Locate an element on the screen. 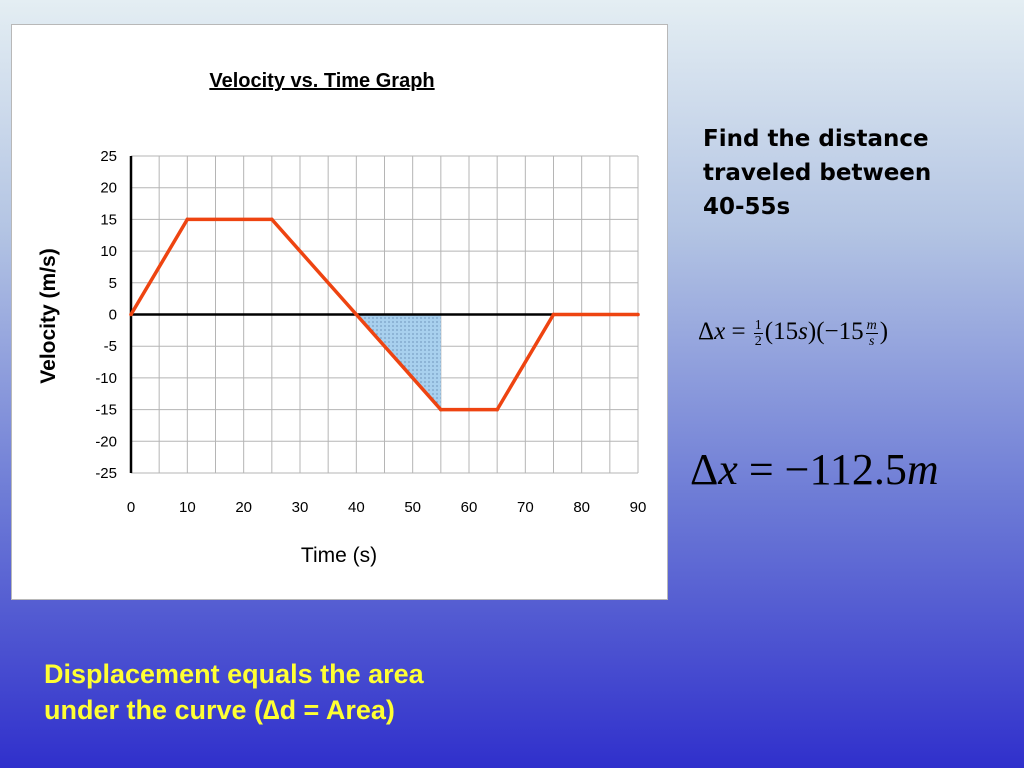 This screenshot has width=1024, height=768. x-axis-label: Time (s) is located at coordinates (339, 555).